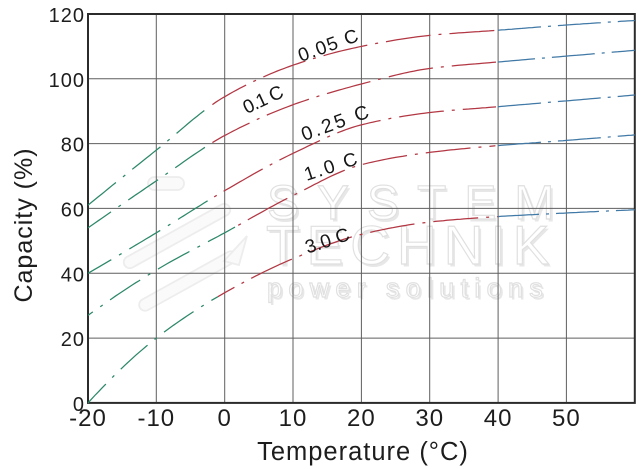 Image resolution: width=643 pixels, height=469 pixels. I want to click on svg-text: 120, so click(67, 16).